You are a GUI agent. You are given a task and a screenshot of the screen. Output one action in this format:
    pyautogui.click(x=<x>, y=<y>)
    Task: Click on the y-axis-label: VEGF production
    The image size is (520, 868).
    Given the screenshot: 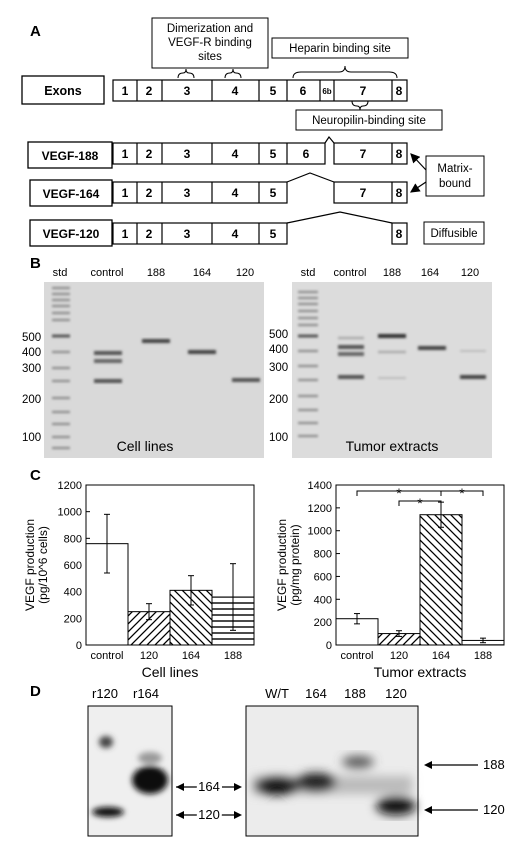 What is the action you would take?
    pyautogui.click(x=30, y=565)
    